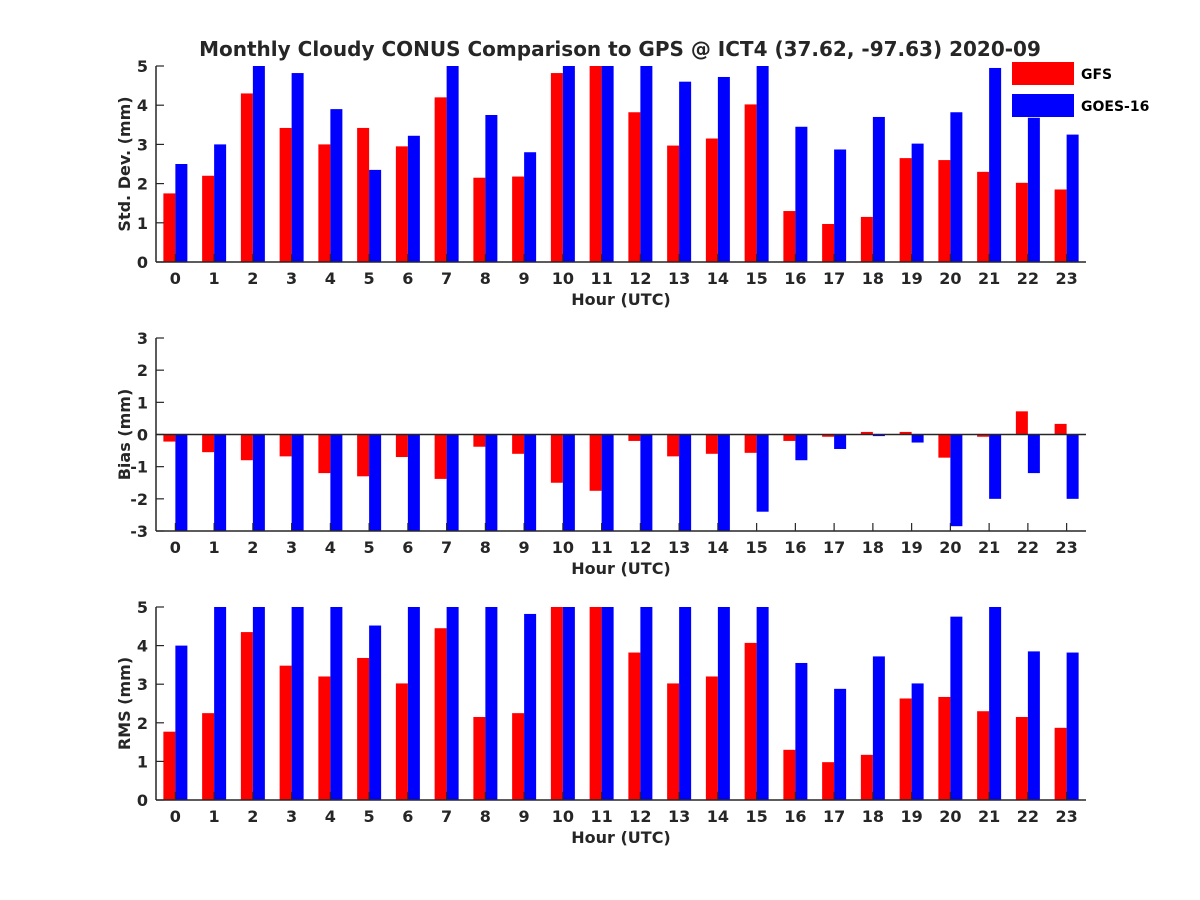 The width and height of the screenshot is (1200, 900). Describe the element at coordinates (124, 703) in the screenshot. I see `y-axis-label: RMS (mm)` at that location.